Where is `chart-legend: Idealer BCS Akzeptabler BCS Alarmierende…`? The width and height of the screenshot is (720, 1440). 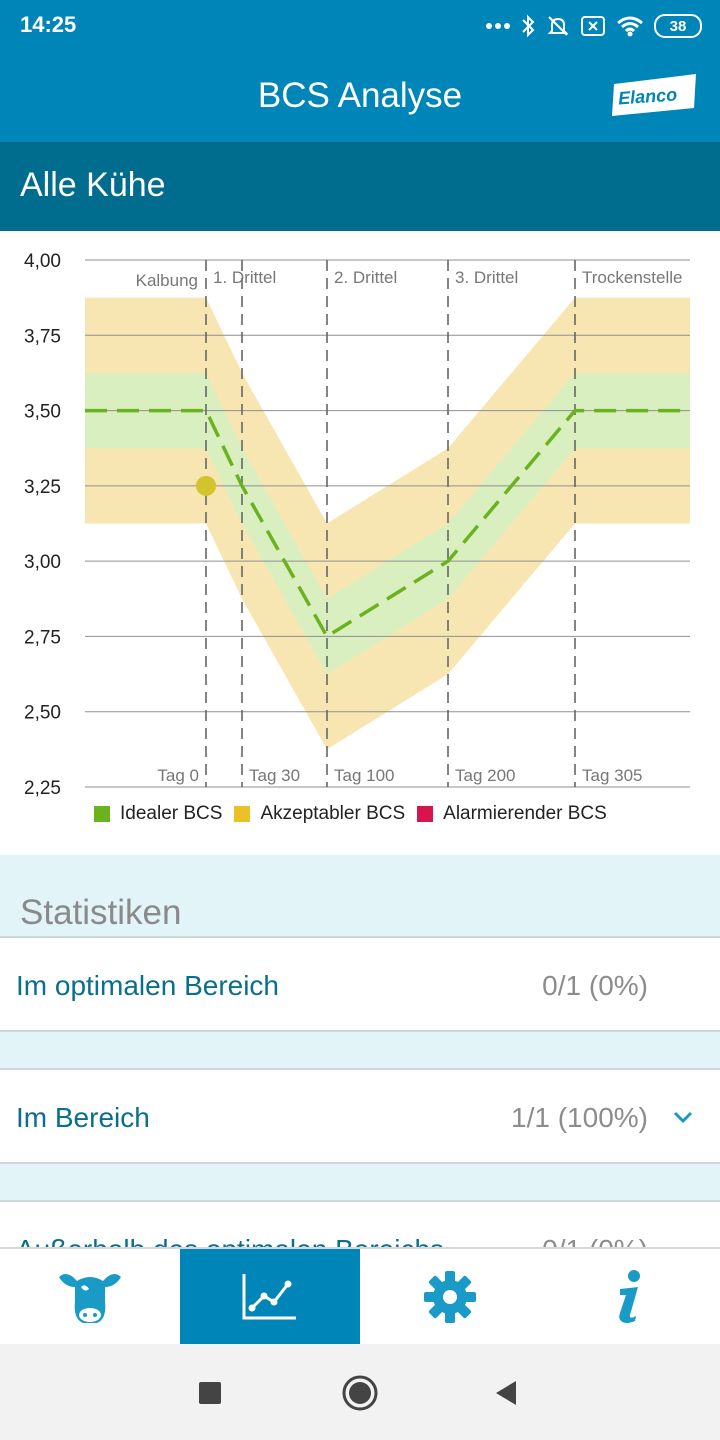 chart-legend: Idealer BCS Akzeptabler BCS Alarmierende… is located at coordinates (356, 814).